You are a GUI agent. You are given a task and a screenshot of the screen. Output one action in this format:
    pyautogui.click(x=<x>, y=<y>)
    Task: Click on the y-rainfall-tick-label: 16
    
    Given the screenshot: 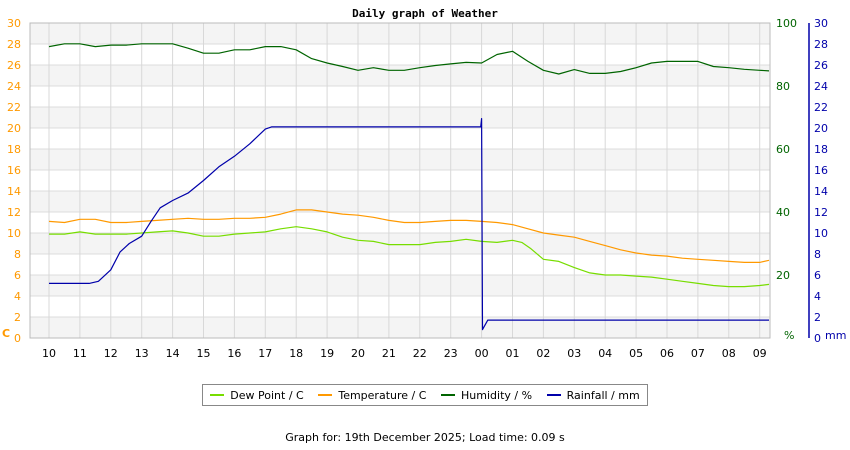 What is the action you would take?
    pyautogui.click(x=821, y=170)
    